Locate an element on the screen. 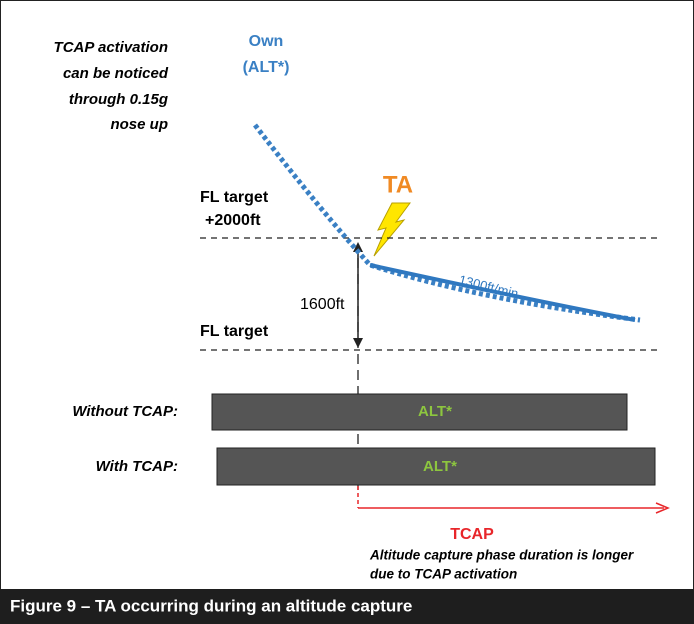 The height and width of the screenshot is (624, 694). gap-label: 1600ft is located at coordinates (322, 304).